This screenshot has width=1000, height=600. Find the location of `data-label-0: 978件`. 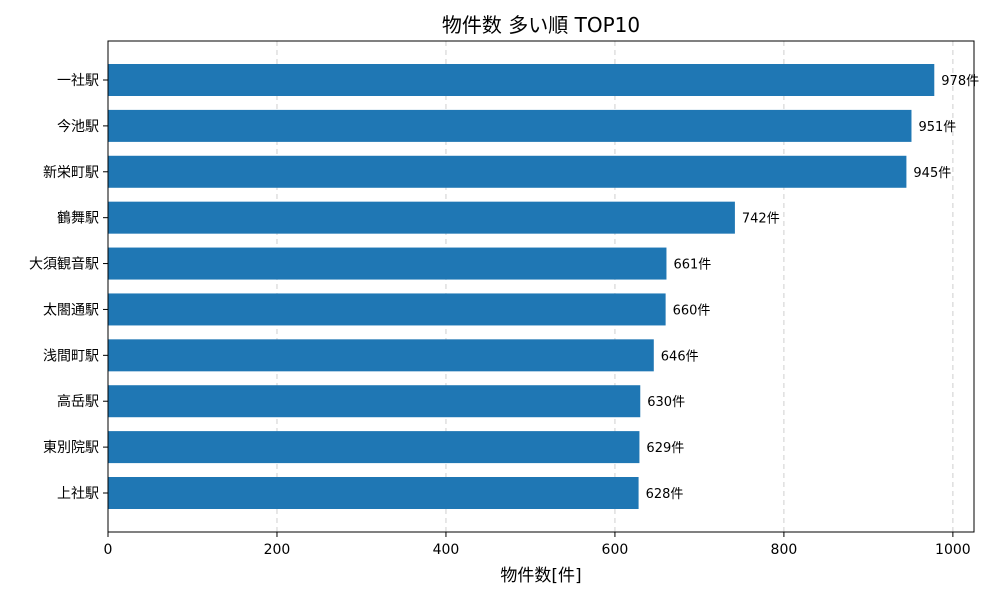

data-label-0: 978件 is located at coordinates (960, 81).